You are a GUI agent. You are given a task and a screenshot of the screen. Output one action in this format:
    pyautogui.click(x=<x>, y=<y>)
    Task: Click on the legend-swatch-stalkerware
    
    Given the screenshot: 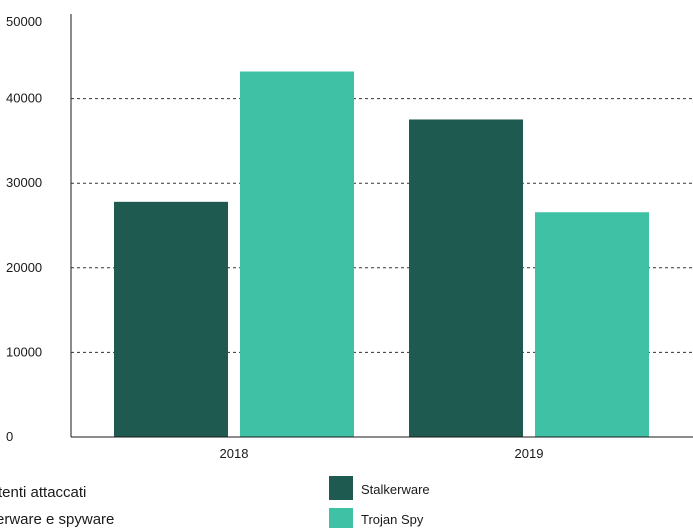 What is the action you would take?
    pyautogui.click(x=341, y=488)
    